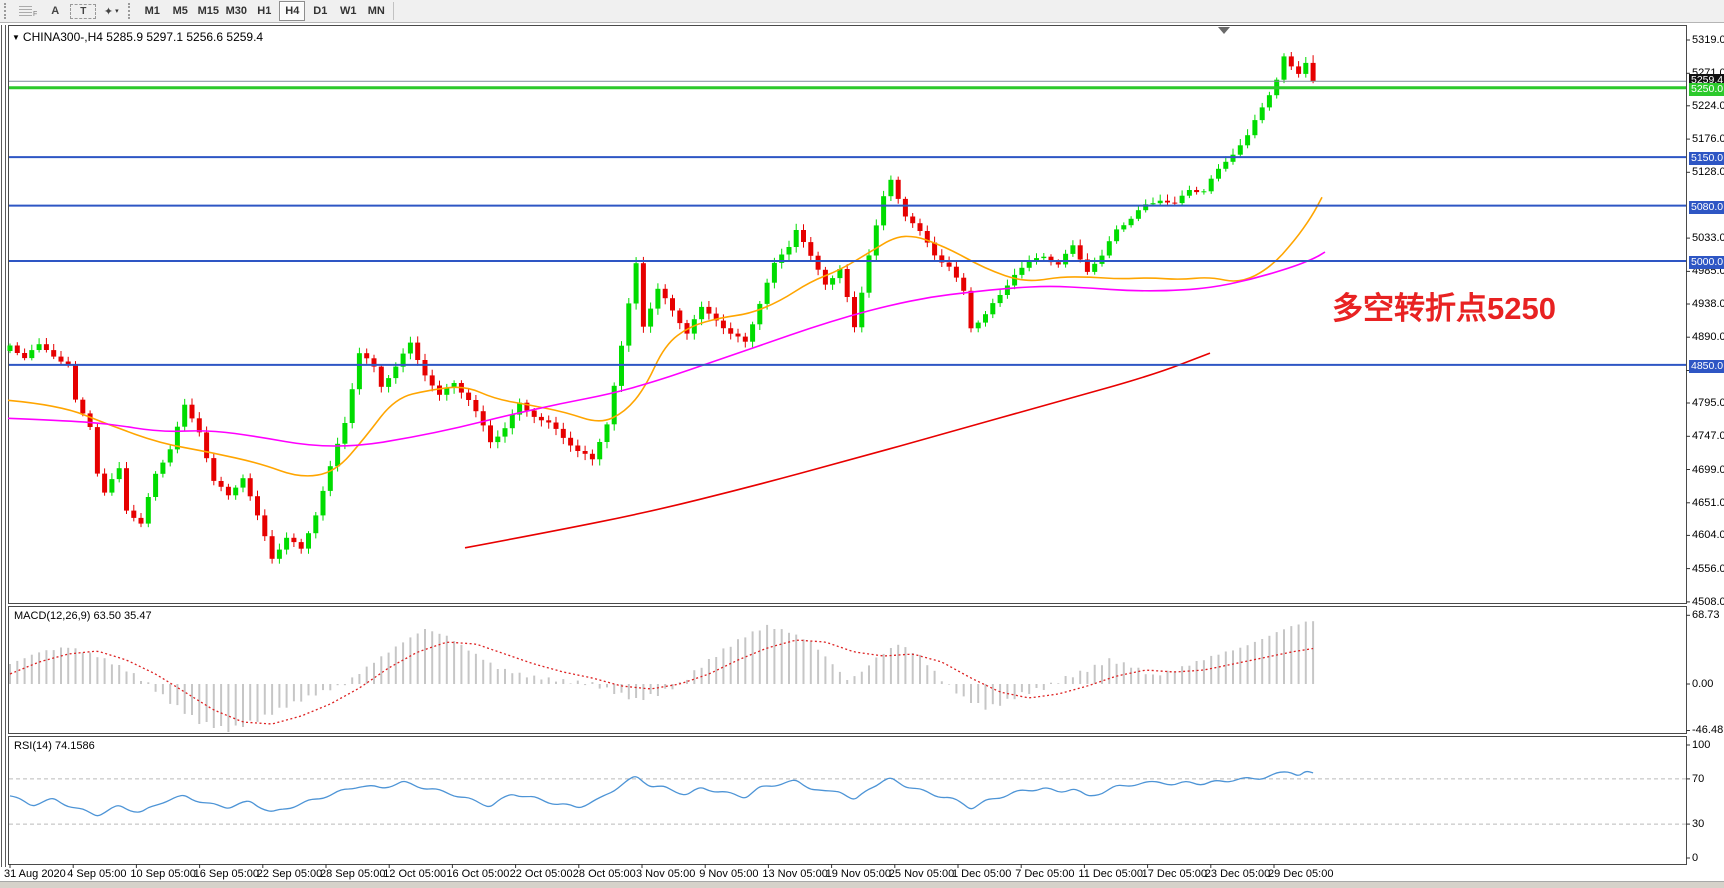  What do you see at coordinates (1698, 824) in the screenshot?
I see `rsi-scale-label: 30` at bounding box center [1698, 824].